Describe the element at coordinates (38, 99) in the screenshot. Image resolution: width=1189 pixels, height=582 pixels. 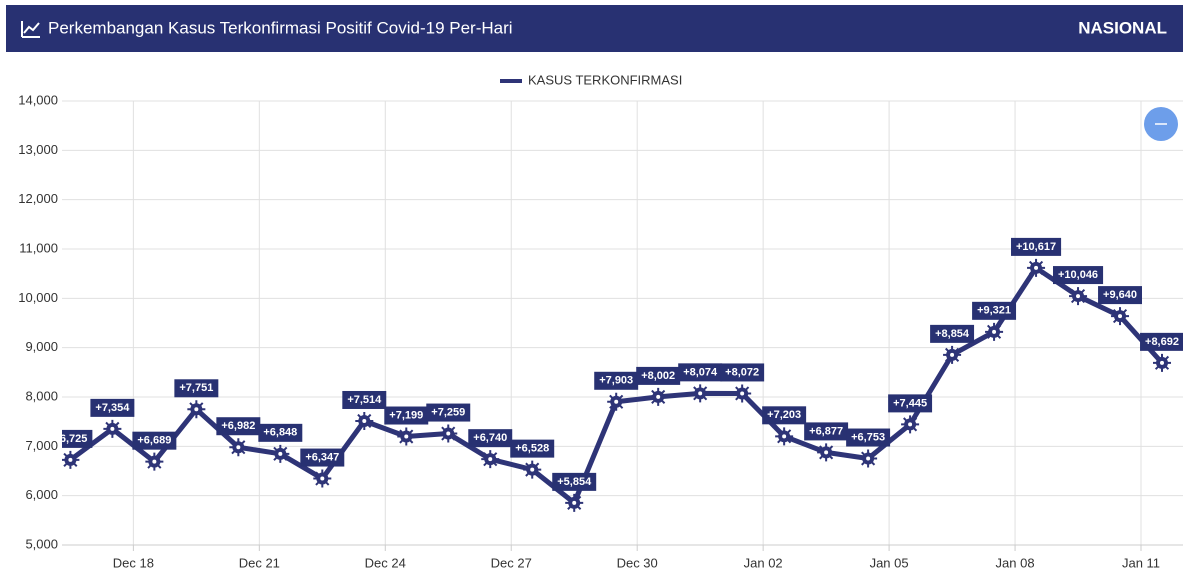
I see `y-tick-label: 14,000` at that location.